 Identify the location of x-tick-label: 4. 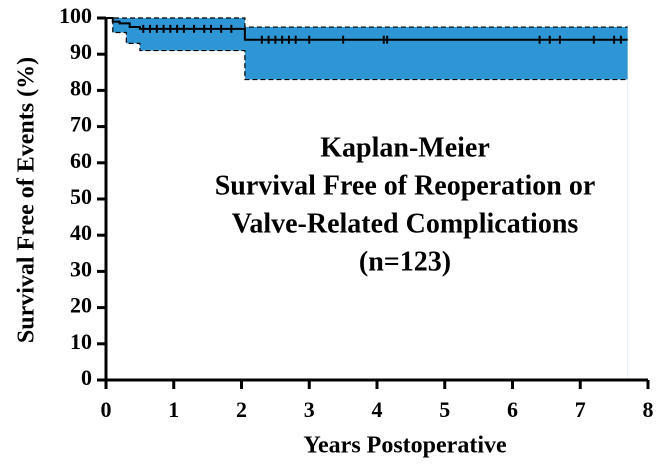
(377, 409).